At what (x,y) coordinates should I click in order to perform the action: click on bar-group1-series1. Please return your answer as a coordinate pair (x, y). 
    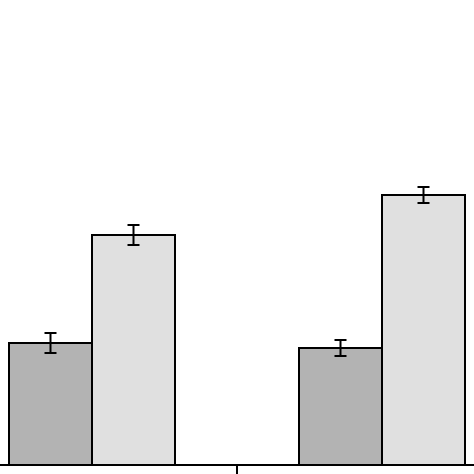
    Looking at the image, I should click on (50, 404).